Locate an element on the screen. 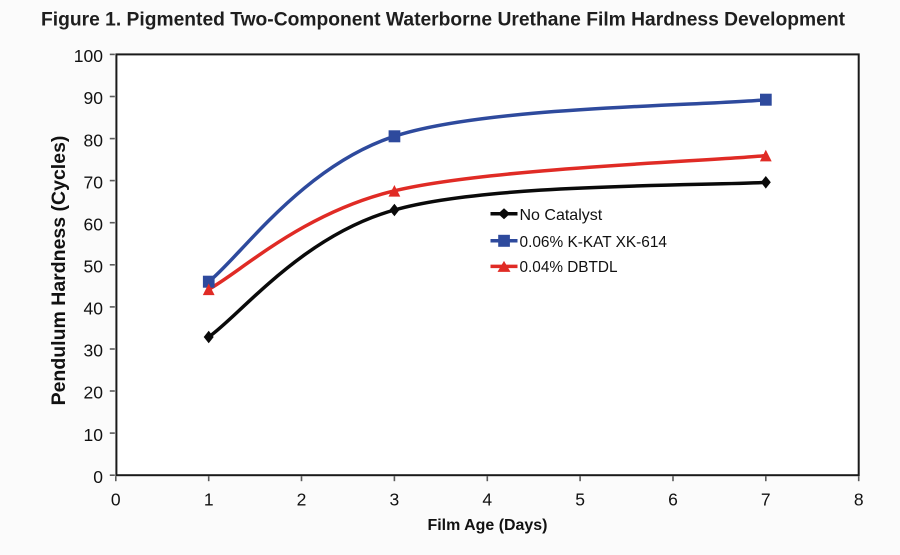  svg-text: 80 is located at coordinates (94, 140).